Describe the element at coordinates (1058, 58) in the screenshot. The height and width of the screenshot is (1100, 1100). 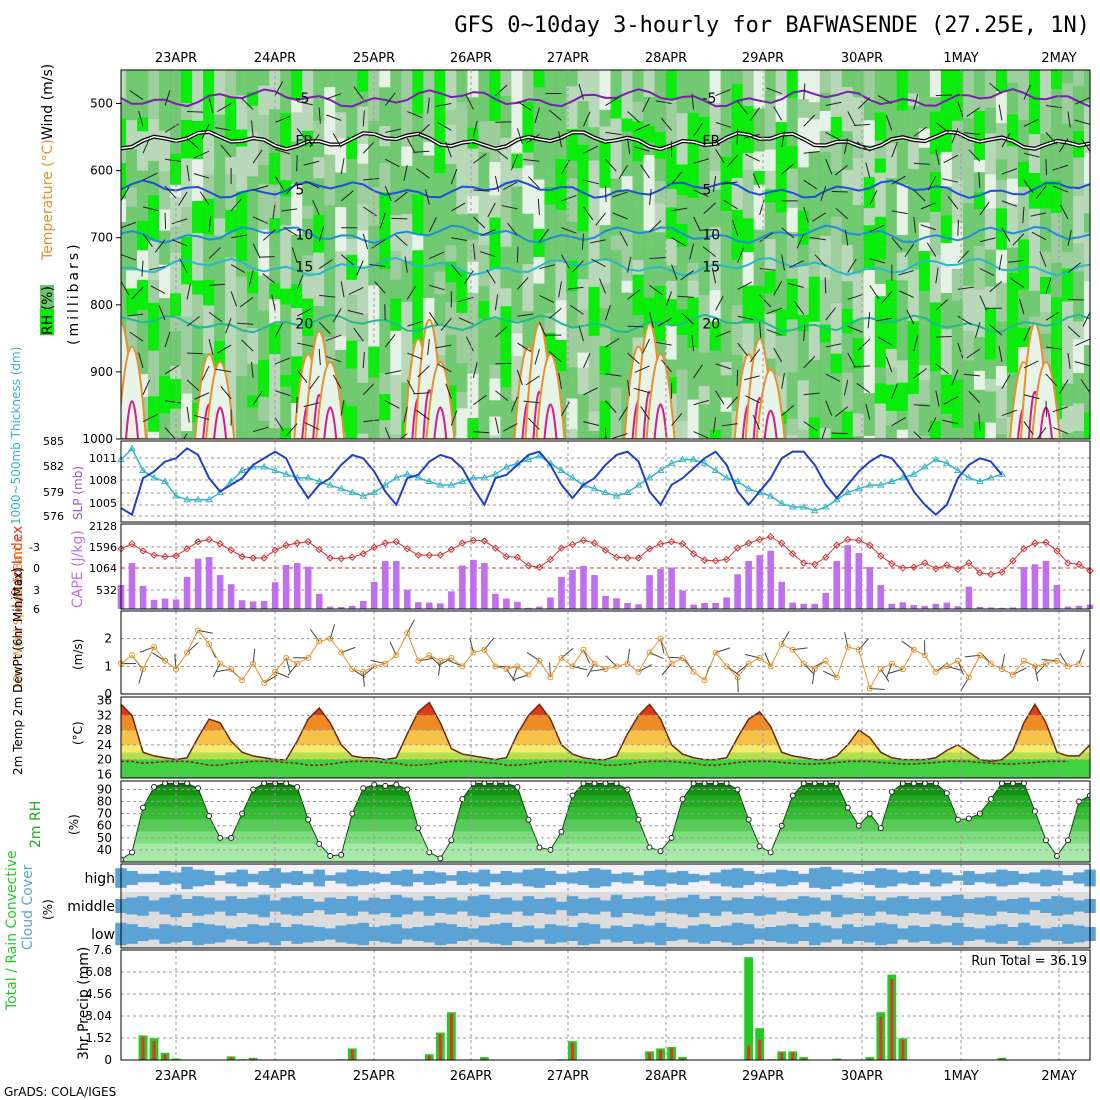
I see `date-top-2MAY: 2MAY` at that location.